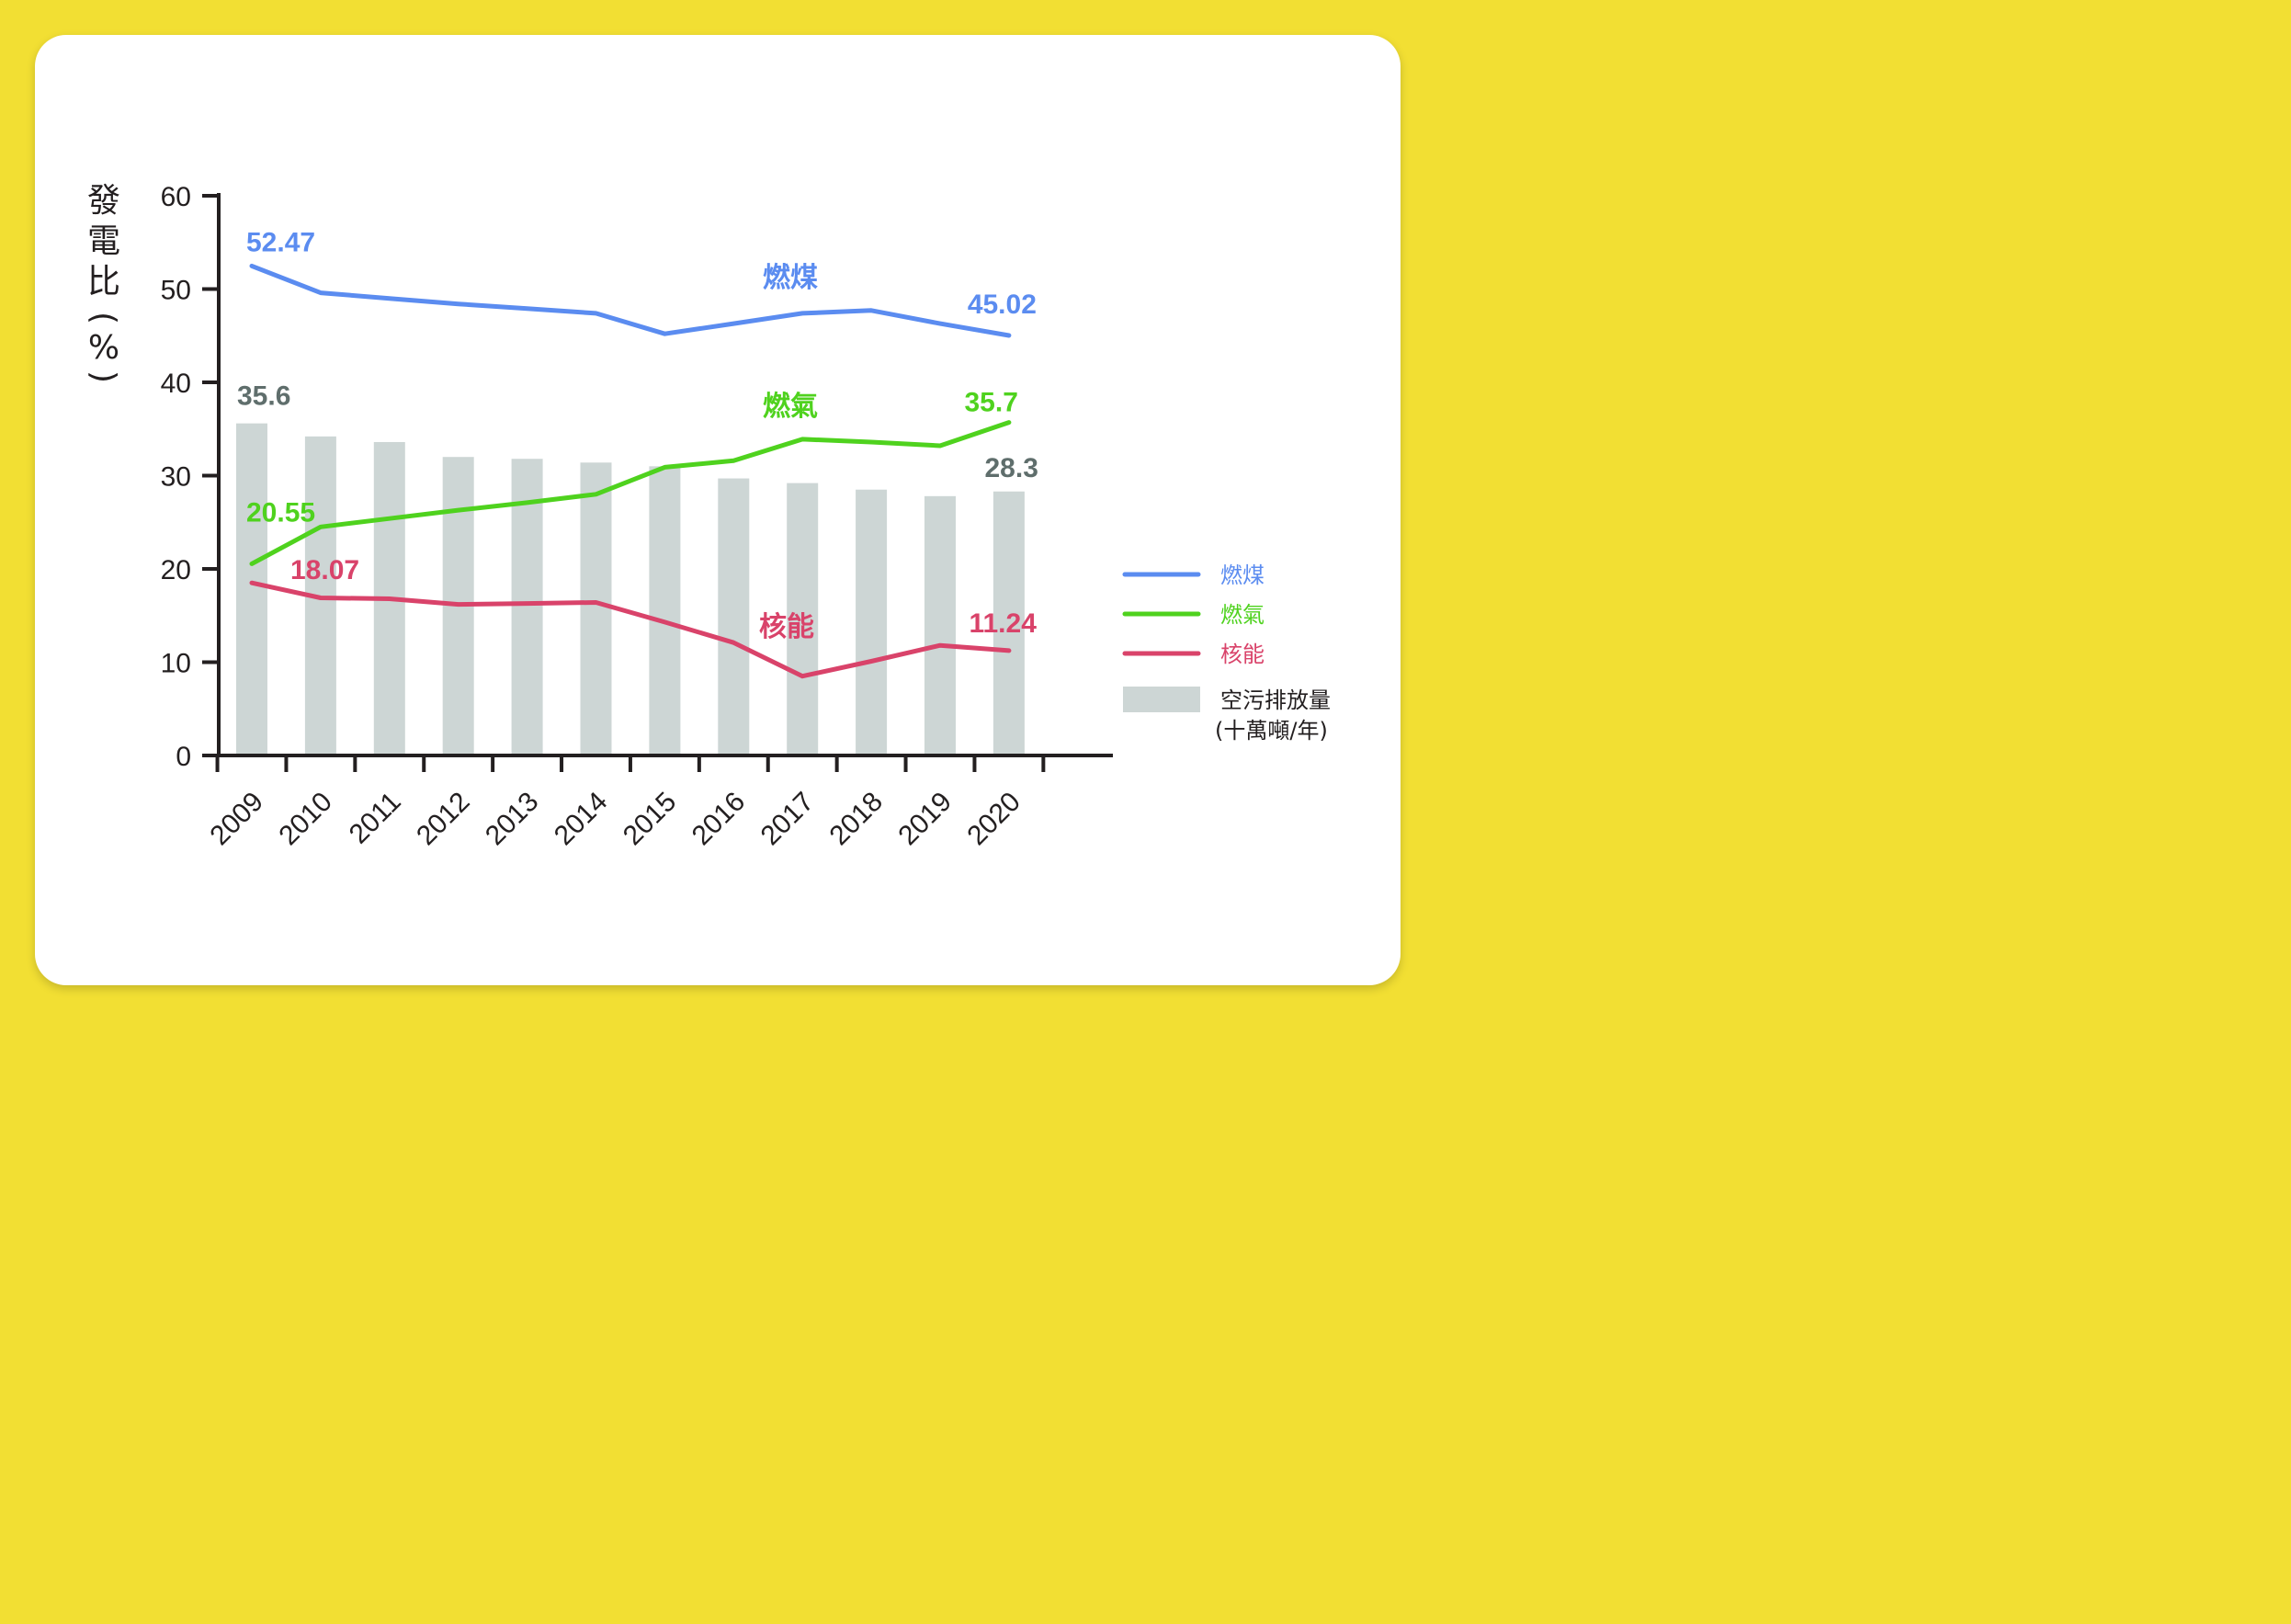 The width and height of the screenshot is (2291, 1624). Describe the element at coordinates (184, 757) in the screenshot. I see `y-tick-label: 0` at that location.